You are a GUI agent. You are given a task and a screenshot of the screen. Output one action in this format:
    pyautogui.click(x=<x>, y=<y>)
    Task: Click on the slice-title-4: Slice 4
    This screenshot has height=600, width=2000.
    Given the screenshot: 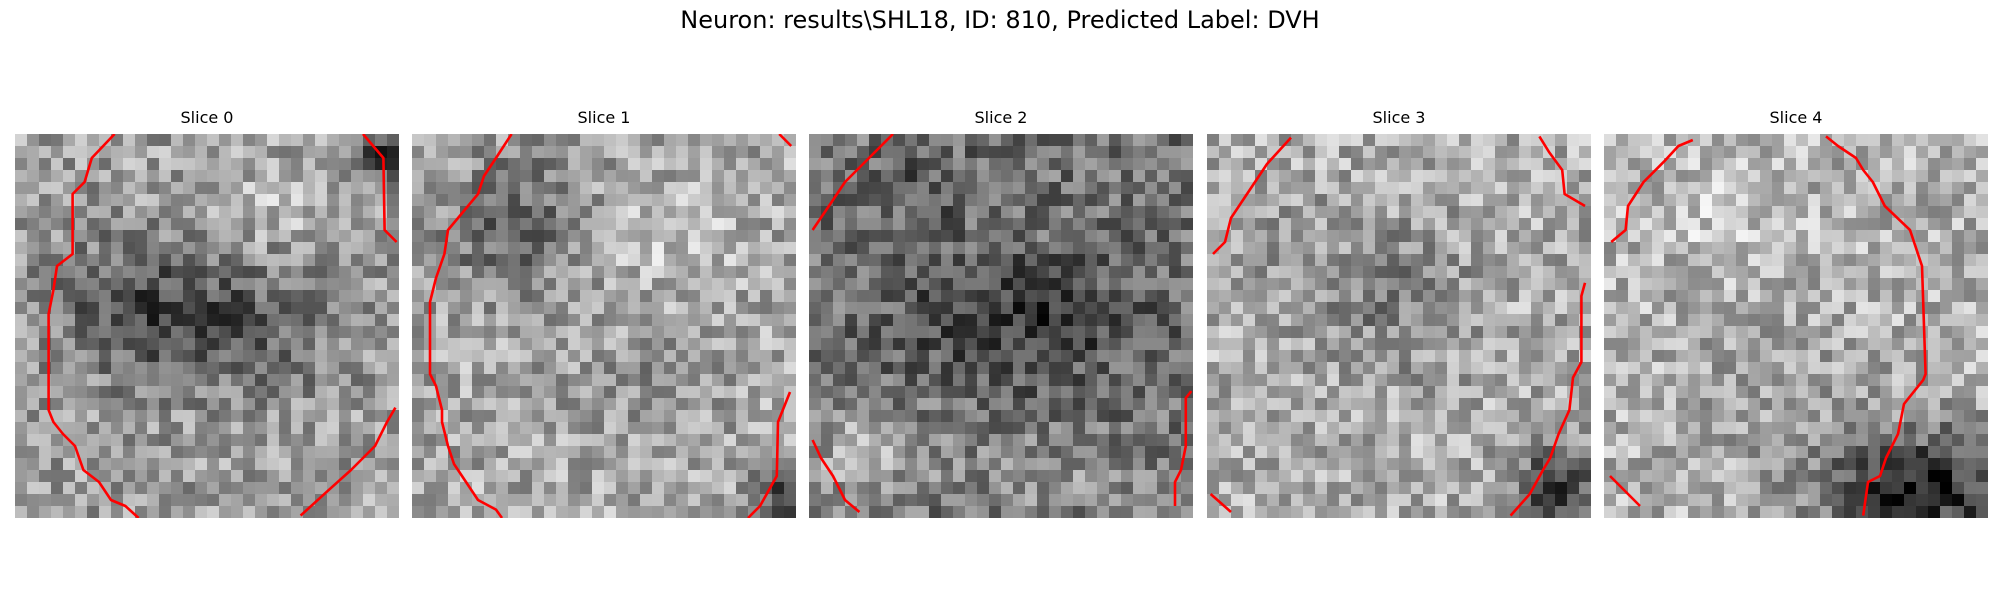 What is the action you would take?
    pyautogui.click(x=1796, y=117)
    